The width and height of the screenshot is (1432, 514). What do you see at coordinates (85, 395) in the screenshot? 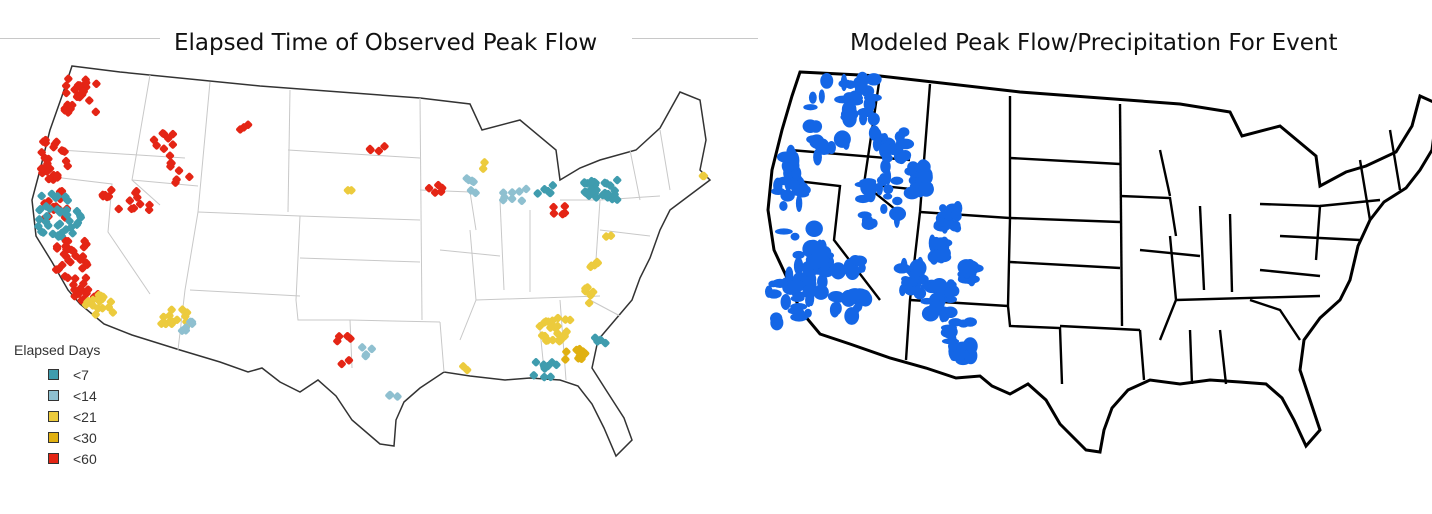
I see `legend-label: <14` at bounding box center [85, 395].